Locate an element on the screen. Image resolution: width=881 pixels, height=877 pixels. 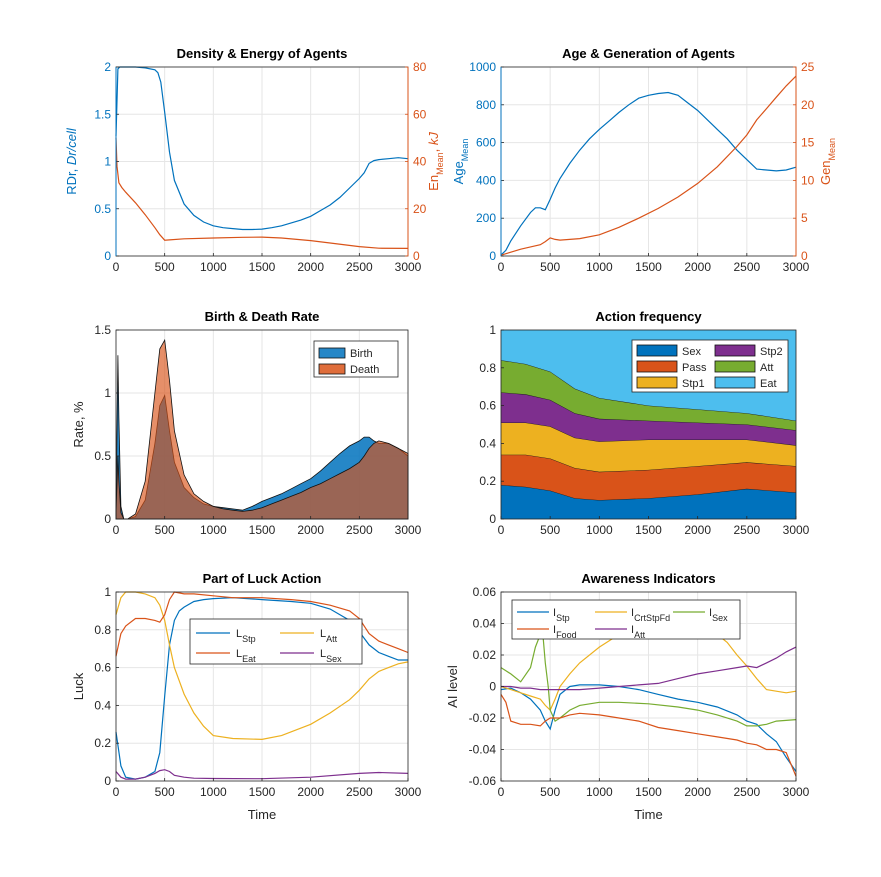
y2-tick-label: 15 is located at coordinates (808, 143).